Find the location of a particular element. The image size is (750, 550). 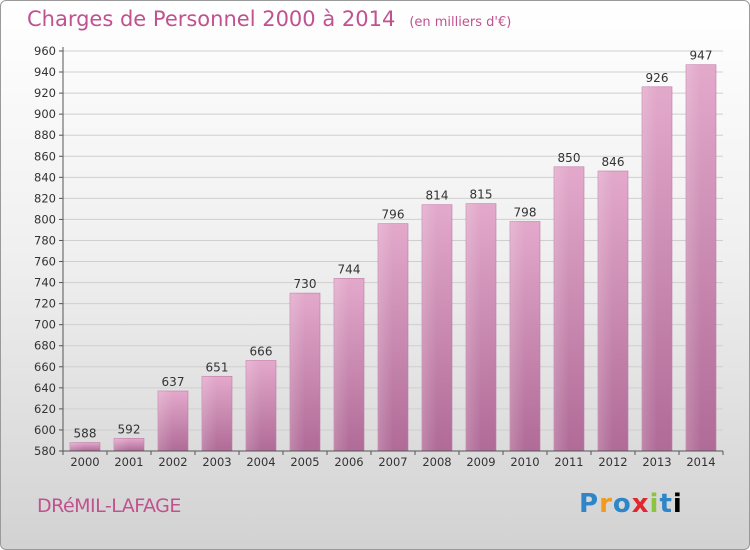

y-tick-label: 600 is located at coordinates (45, 430).